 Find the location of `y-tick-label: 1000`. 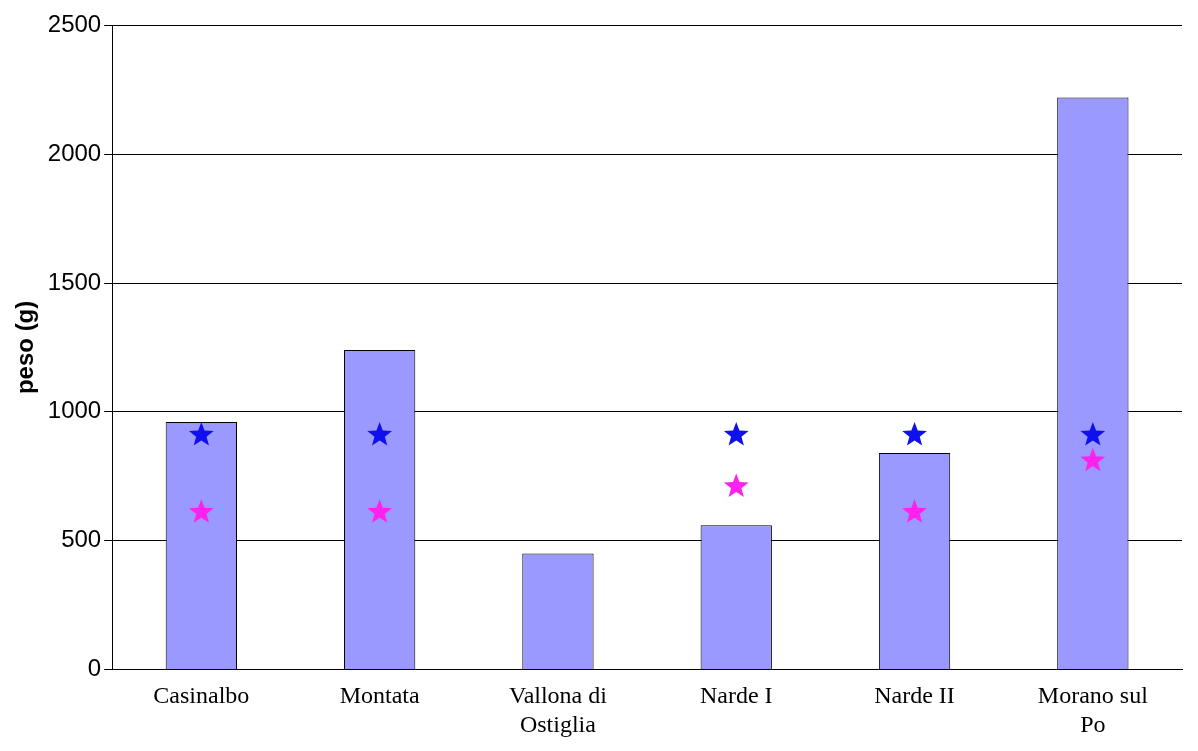

y-tick-label: 1000 is located at coordinates (74, 410).